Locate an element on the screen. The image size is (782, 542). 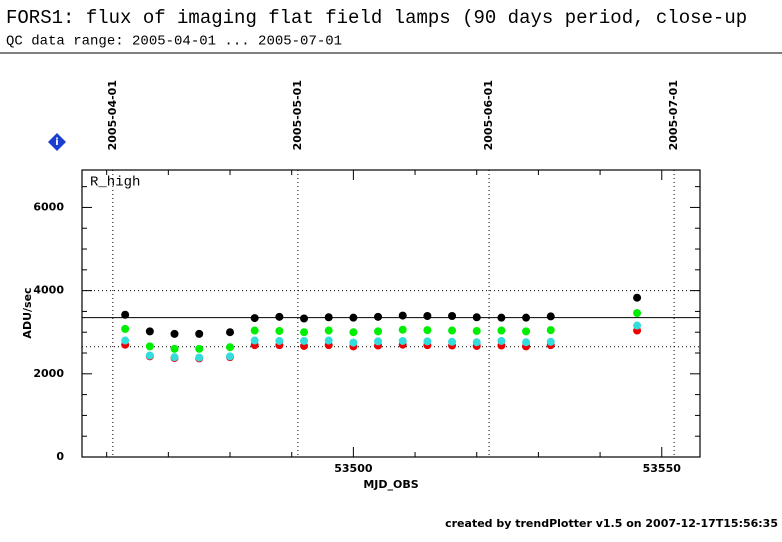
chart-subtitle: QC data range: 2005-04-01 ... 2005-07-01 is located at coordinates (174, 42).